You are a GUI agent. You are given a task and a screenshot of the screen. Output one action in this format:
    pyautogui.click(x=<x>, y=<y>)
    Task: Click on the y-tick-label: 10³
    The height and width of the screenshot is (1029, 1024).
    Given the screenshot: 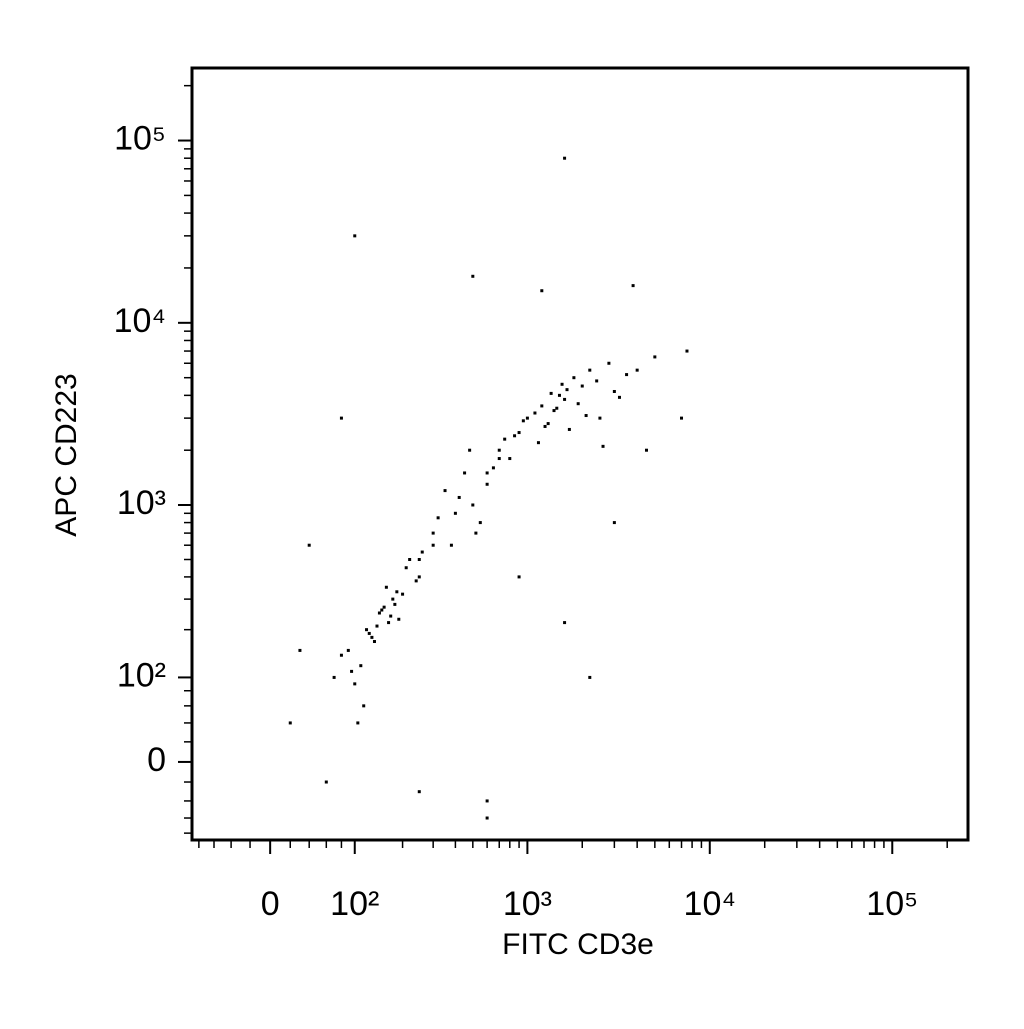 What is the action you would take?
    pyautogui.click(x=141, y=503)
    